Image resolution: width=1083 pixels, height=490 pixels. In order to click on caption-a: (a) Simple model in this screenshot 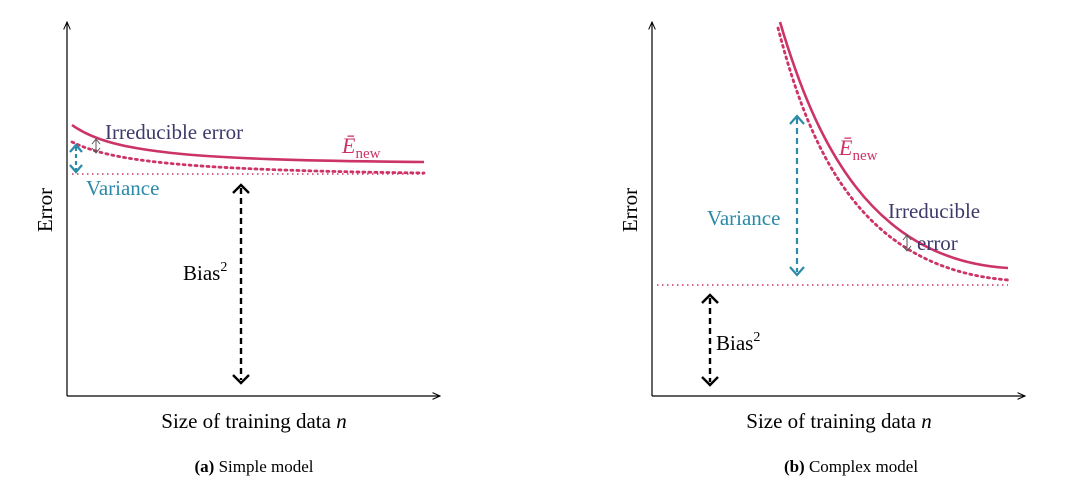, I will do `click(254, 466)`.